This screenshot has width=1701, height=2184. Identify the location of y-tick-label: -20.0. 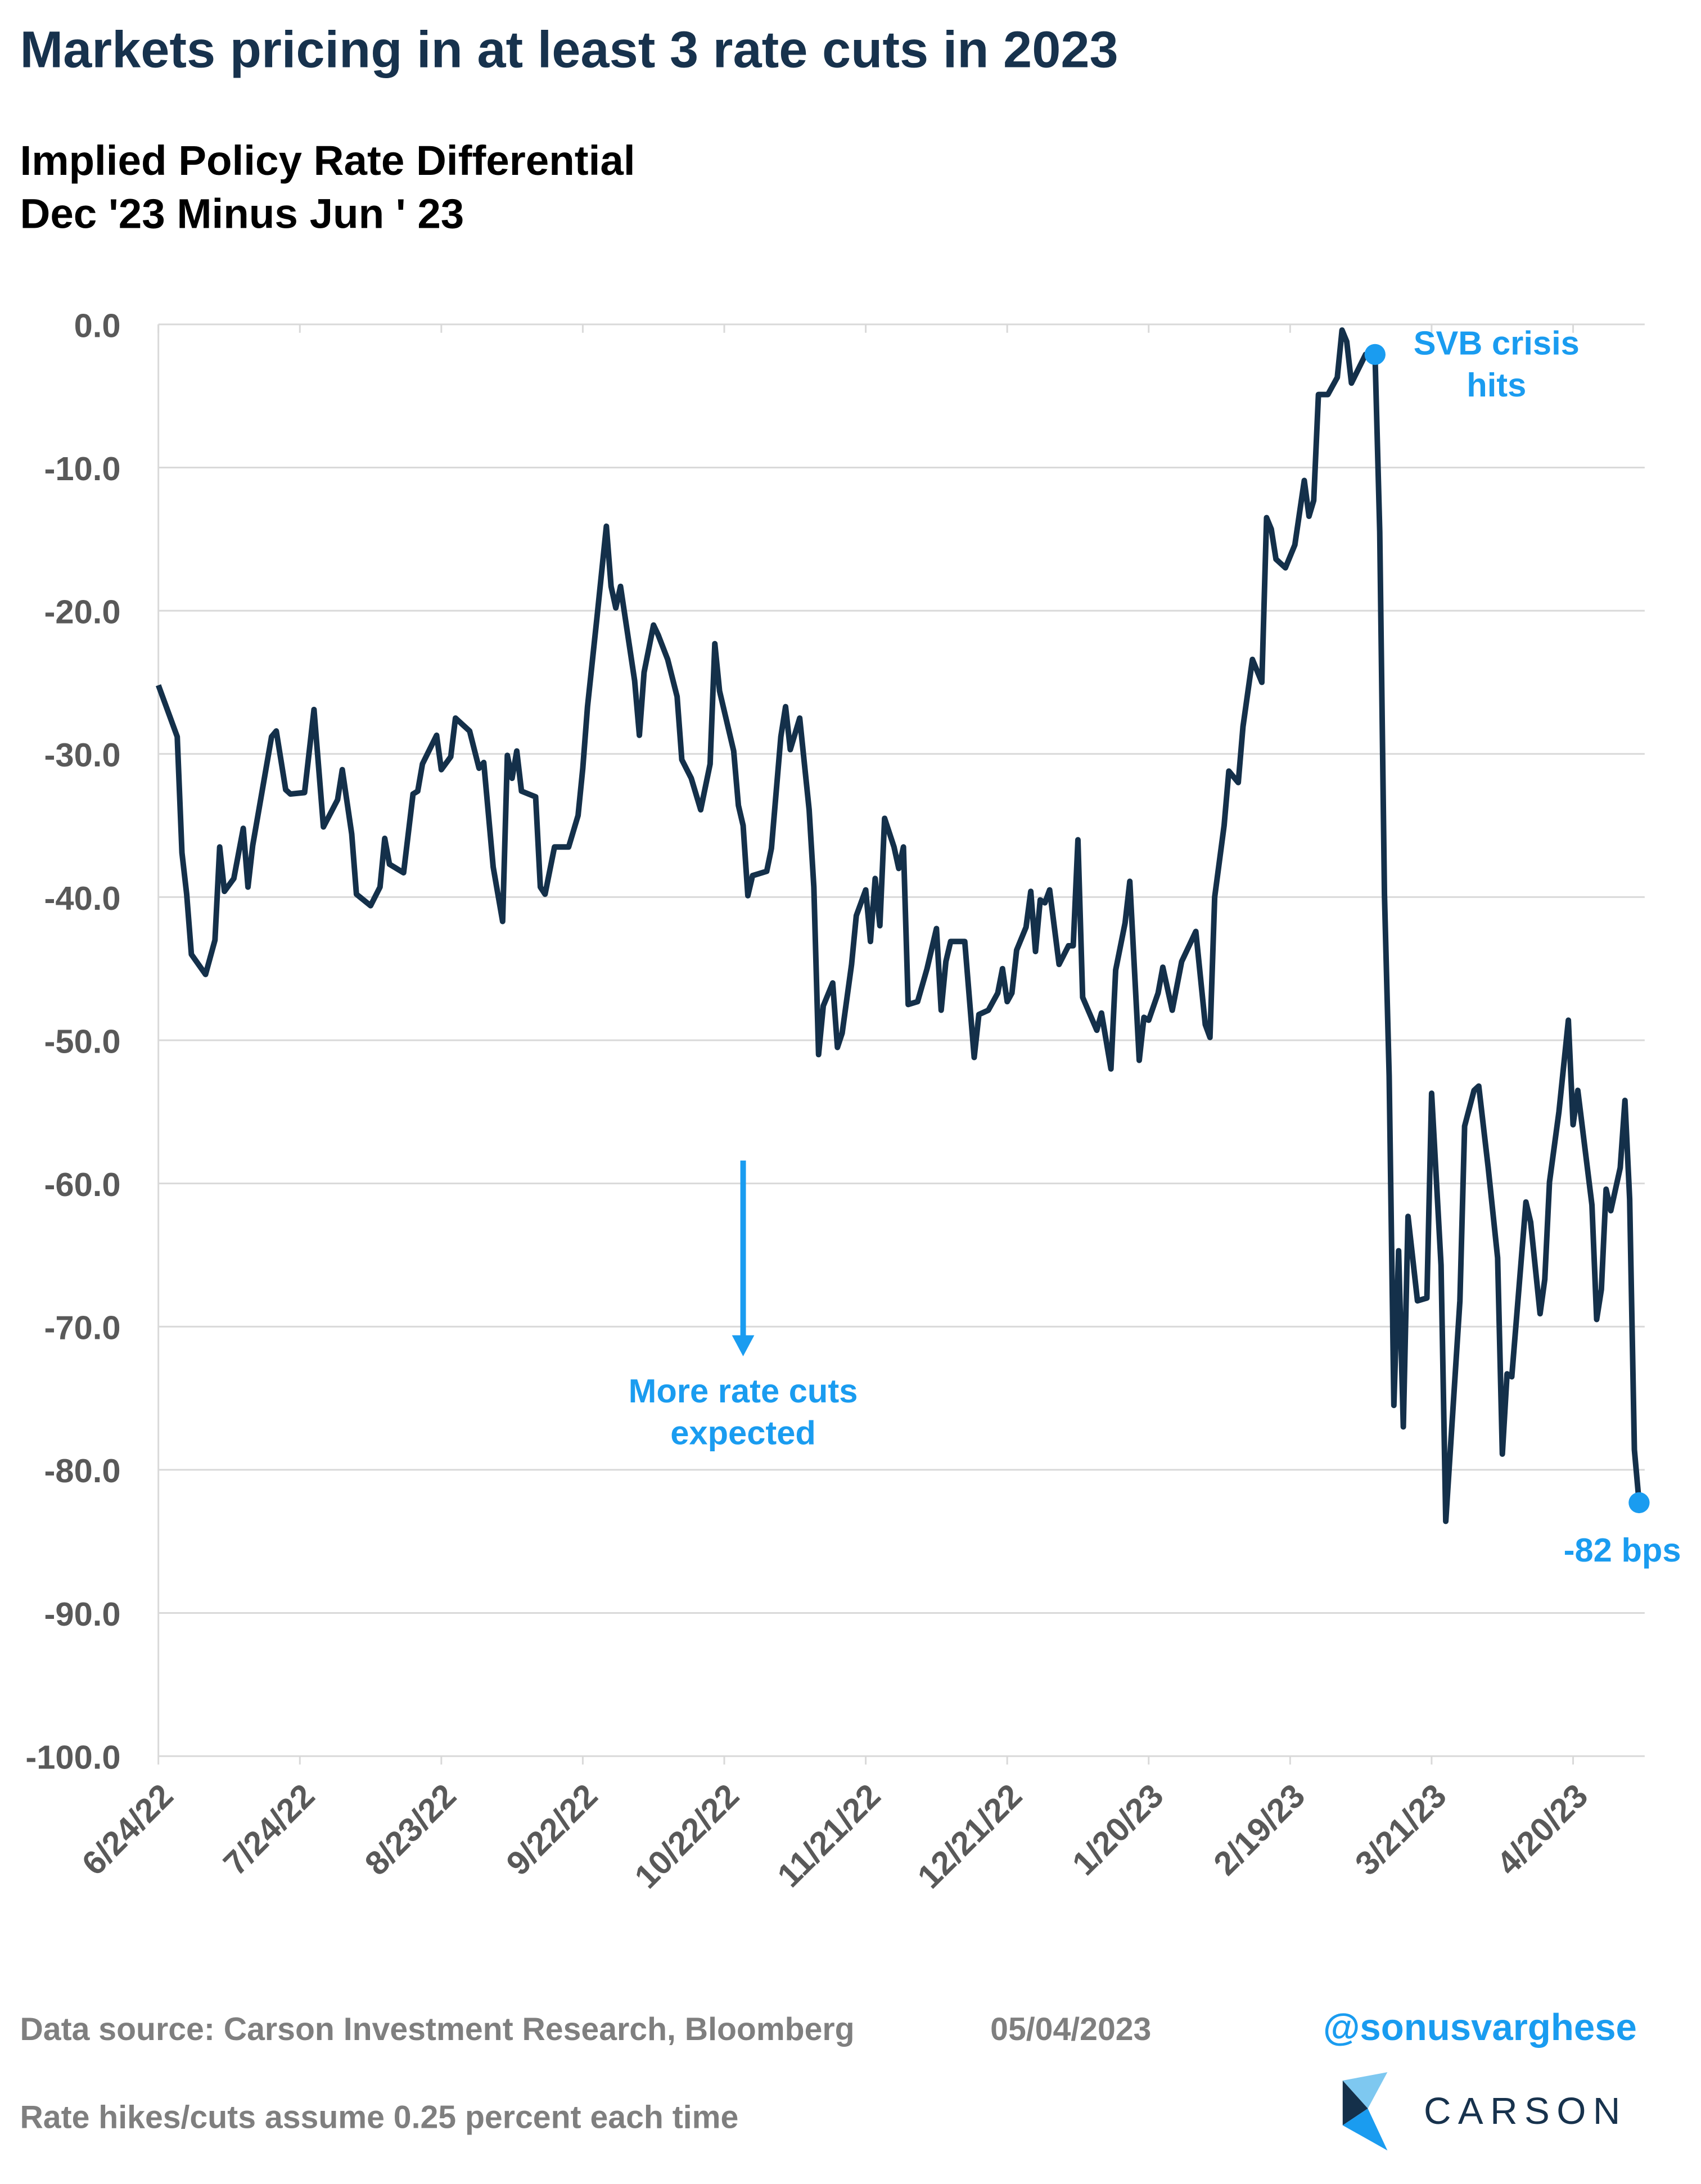
(82, 612).